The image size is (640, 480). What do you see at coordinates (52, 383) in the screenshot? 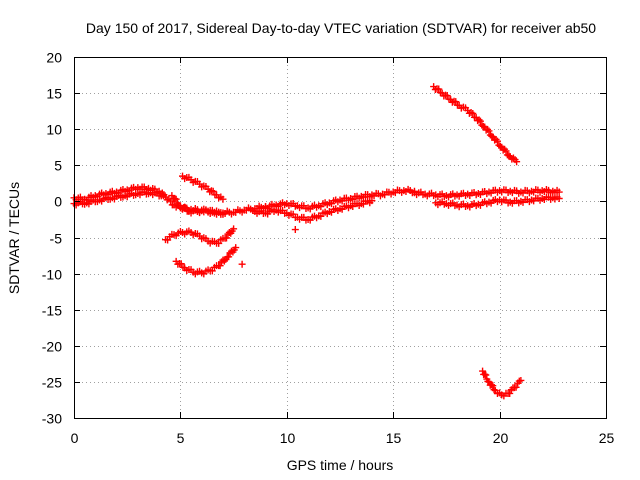
I see `y-tick-label: -25` at bounding box center [52, 383].